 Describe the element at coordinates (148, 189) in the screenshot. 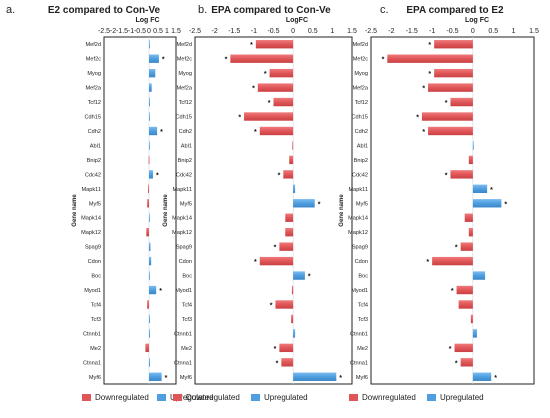

I see `bar-mapk11` at that location.